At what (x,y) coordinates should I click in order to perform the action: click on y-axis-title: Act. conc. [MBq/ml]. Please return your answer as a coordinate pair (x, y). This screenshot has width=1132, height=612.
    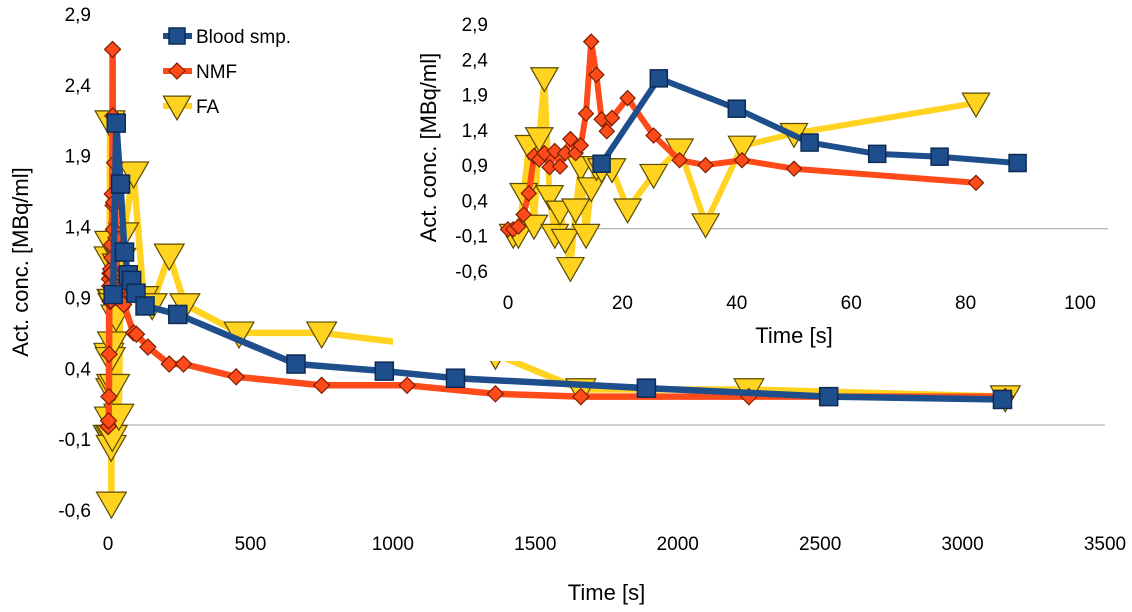
    Looking at the image, I should click on (20, 262).